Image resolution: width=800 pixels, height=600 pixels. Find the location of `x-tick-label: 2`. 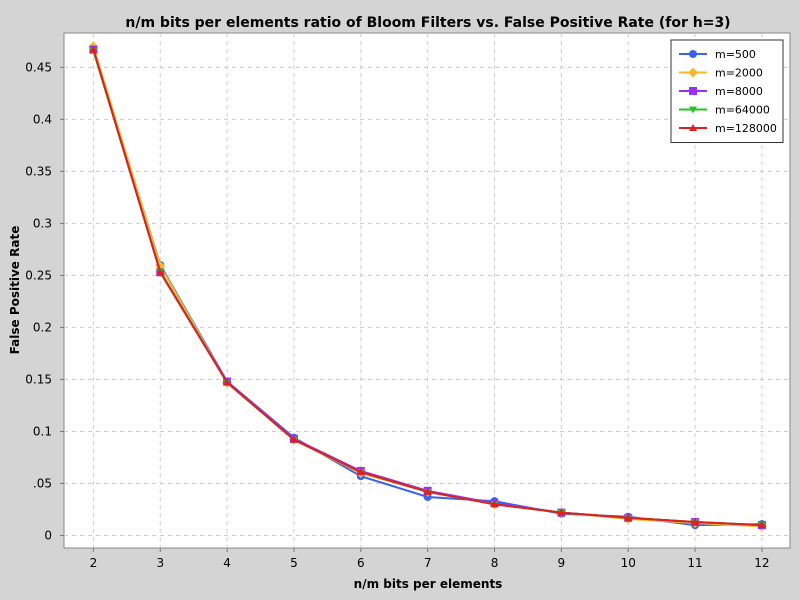

x-tick-label: 2 is located at coordinates (94, 563).